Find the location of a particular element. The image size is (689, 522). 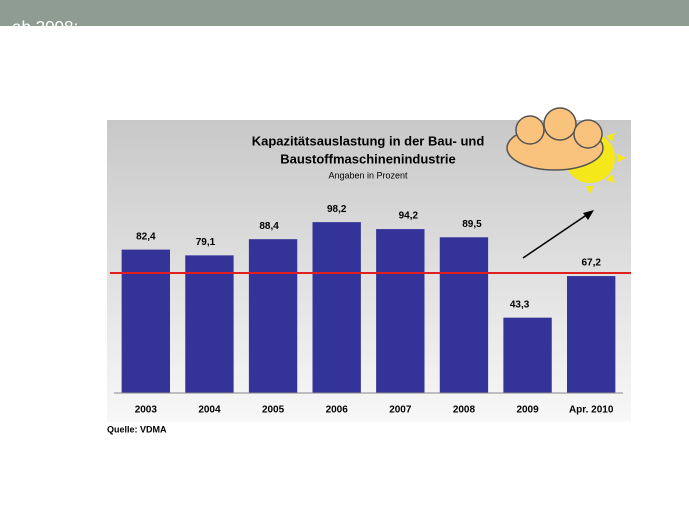

x-tick-label: 2003 is located at coordinates (146, 410).